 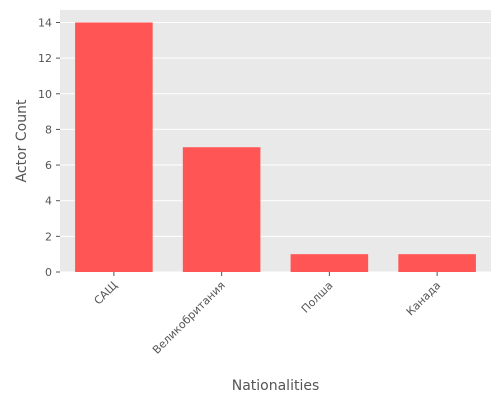 What do you see at coordinates (189, 318) in the screenshot?
I see `x-tick-label: Великобритания` at bounding box center [189, 318].